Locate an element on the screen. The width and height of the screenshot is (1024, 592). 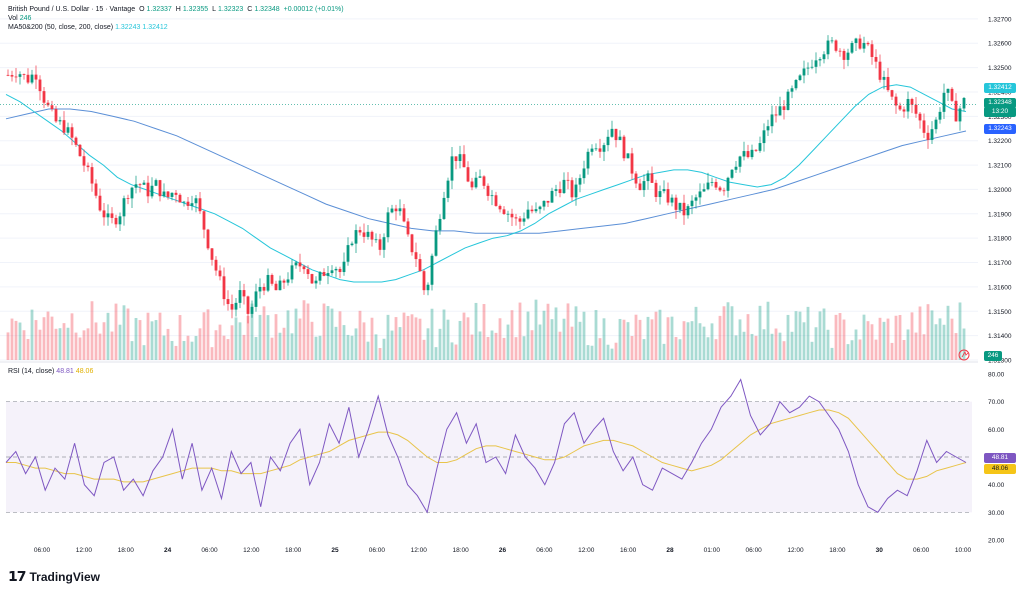
rsi-legend: RSI (14, close) 48.81 48.06 is located at coordinates (51, 371).